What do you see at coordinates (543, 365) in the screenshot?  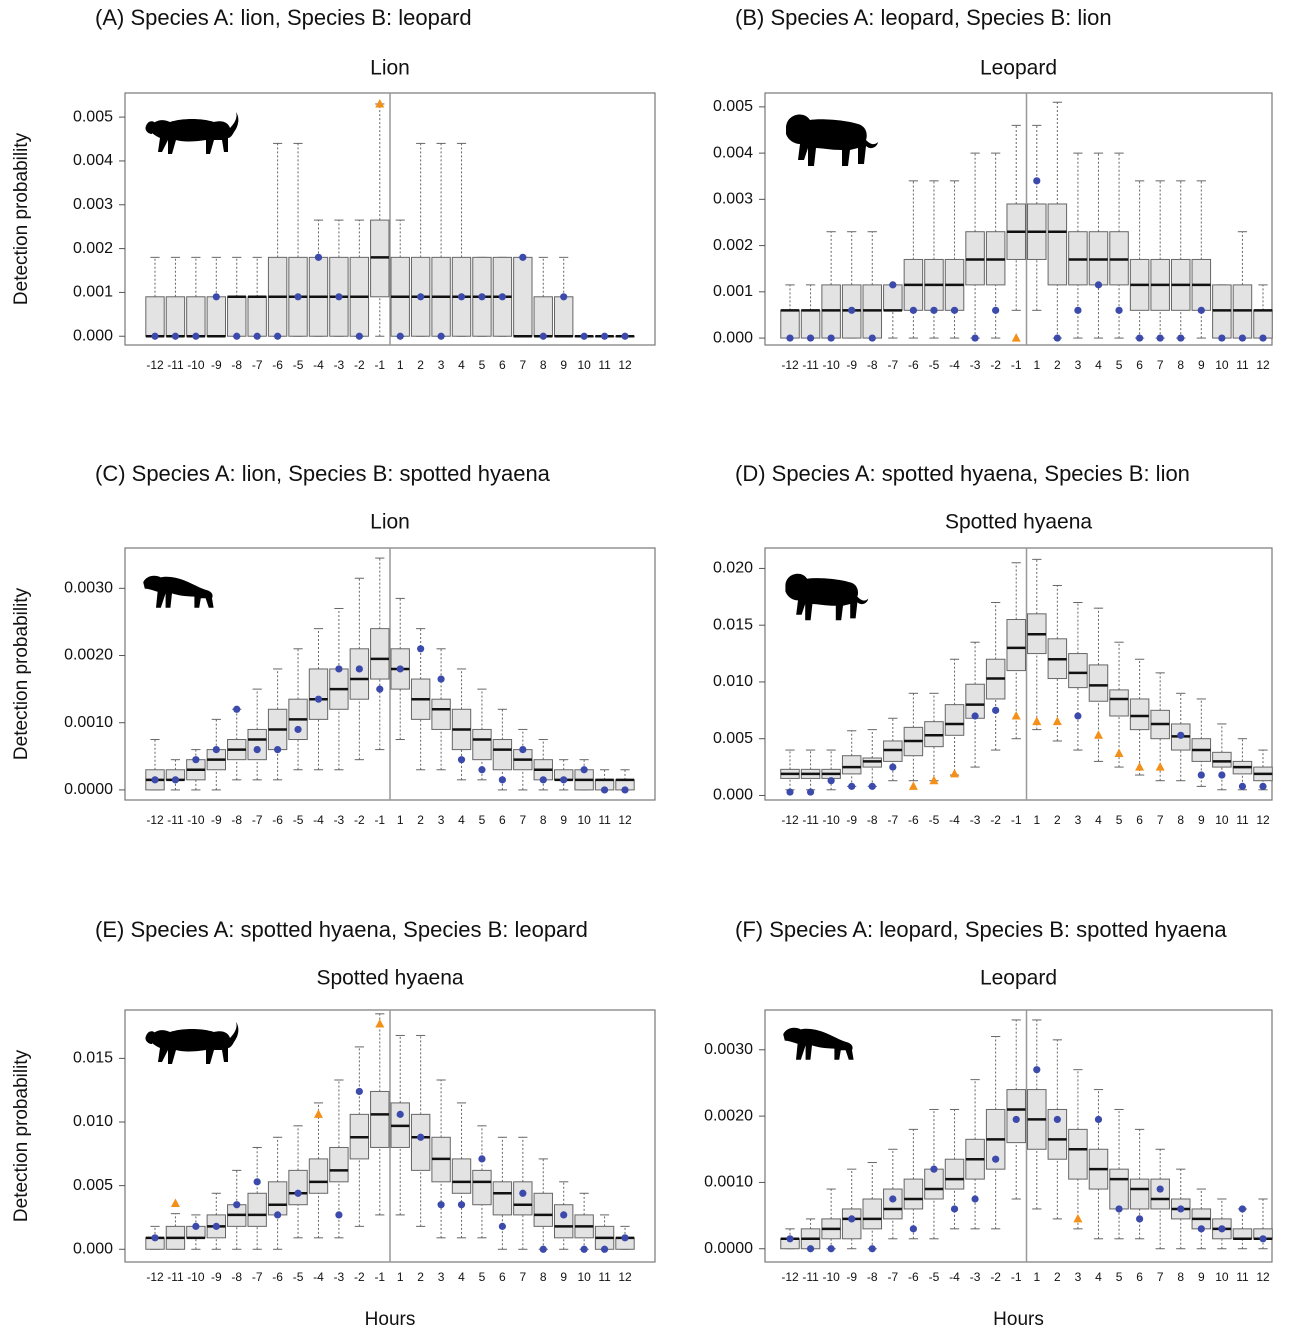 I see `x-tick-label: 8` at bounding box center [543, 365].